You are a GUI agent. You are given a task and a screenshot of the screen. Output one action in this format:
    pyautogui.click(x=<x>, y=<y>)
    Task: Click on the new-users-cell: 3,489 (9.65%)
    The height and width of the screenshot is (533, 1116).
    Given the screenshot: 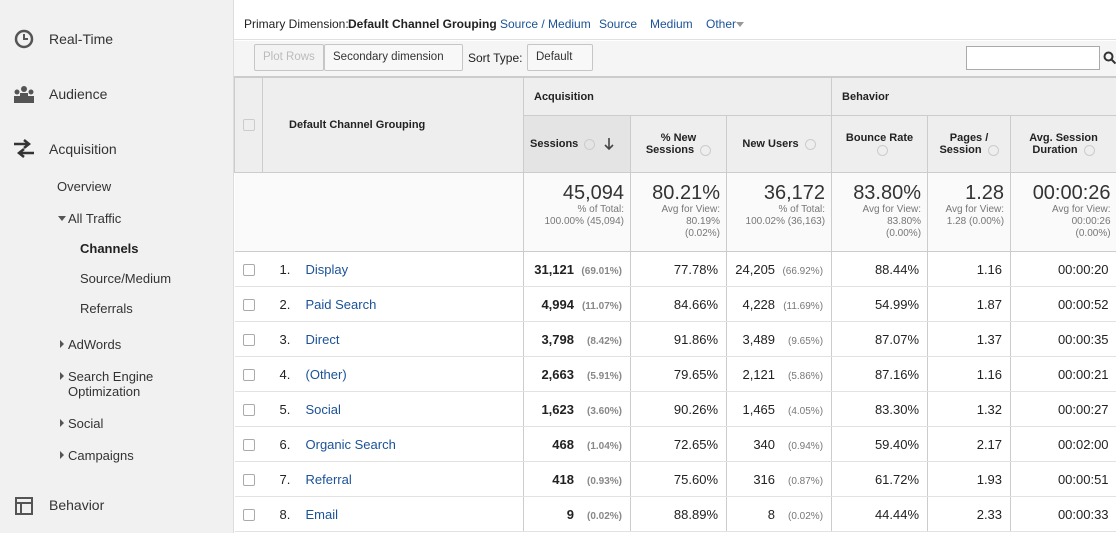 What is the action you would take?
    pyautogui.click(x=778, y=339)
    